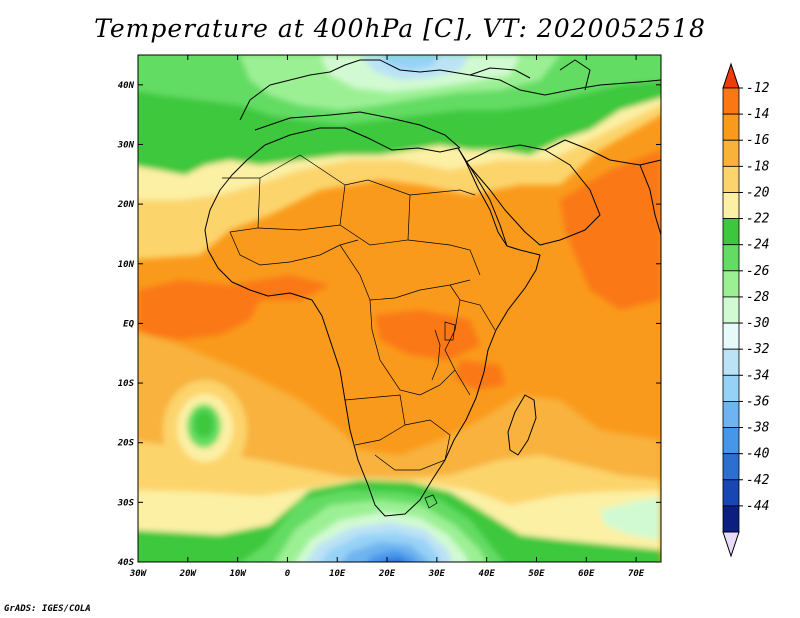 The height and width of the screenshot is (618, 800). I want to click on border-east-africa, so click(470, 340).